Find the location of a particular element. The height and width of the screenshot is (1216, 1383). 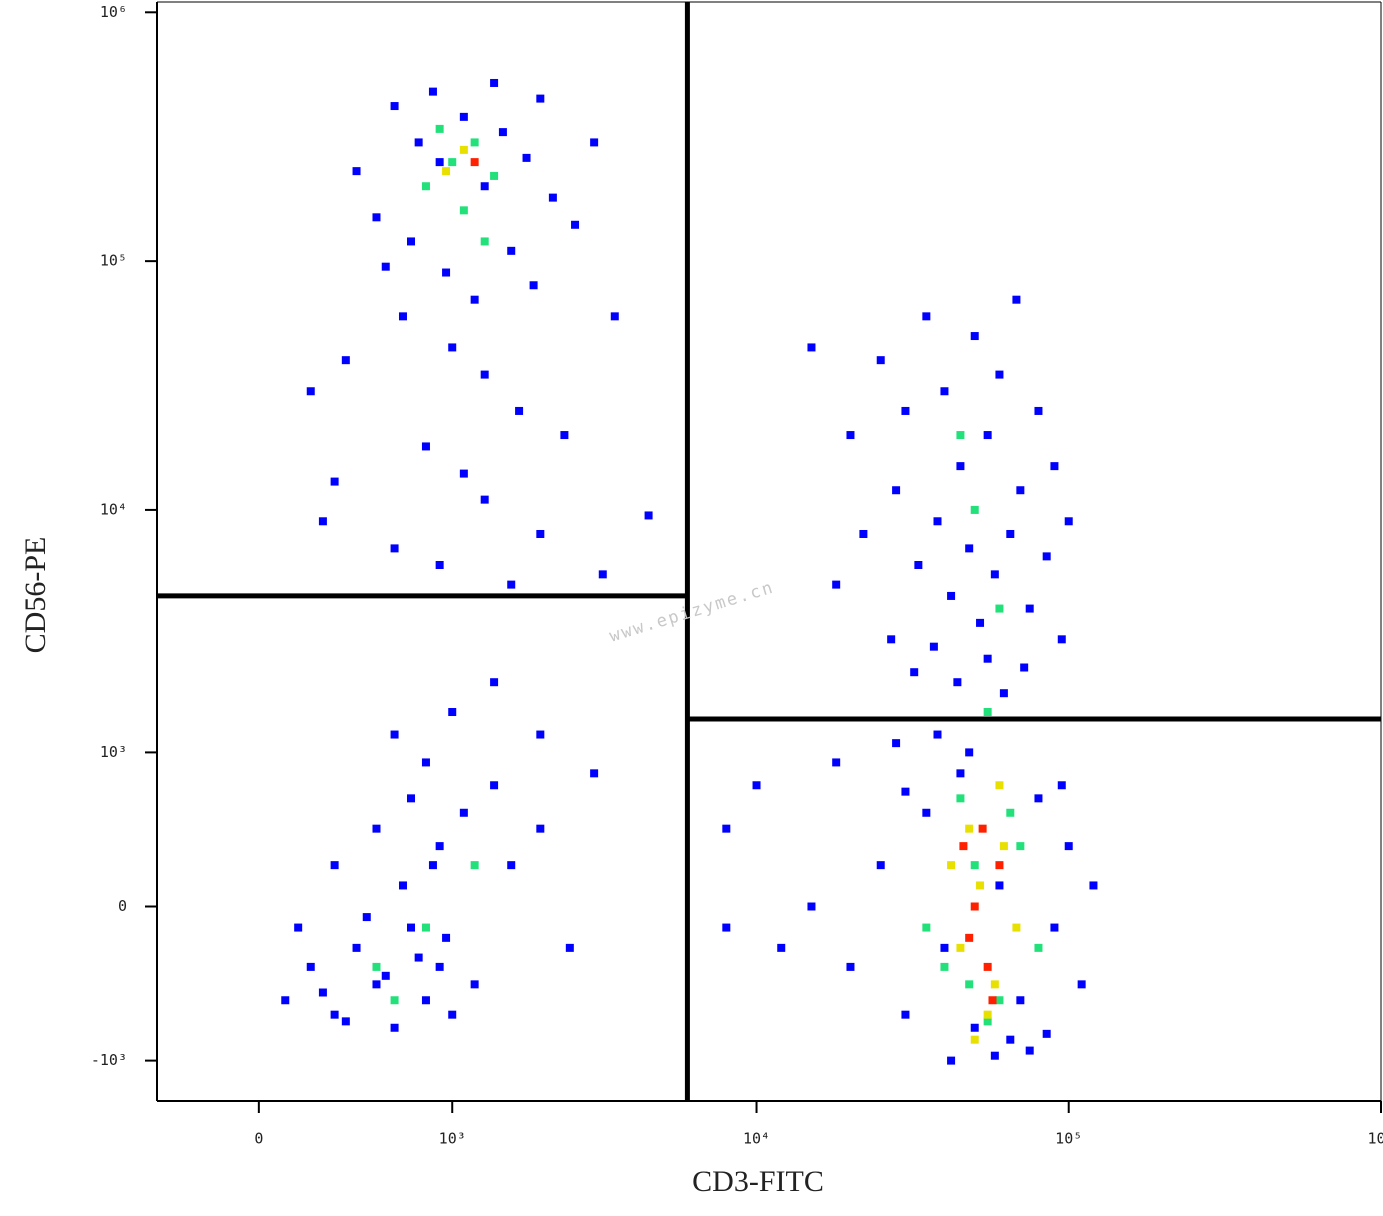

x-axis-title: CD3-FITC is located at coordinates (758, 1181).